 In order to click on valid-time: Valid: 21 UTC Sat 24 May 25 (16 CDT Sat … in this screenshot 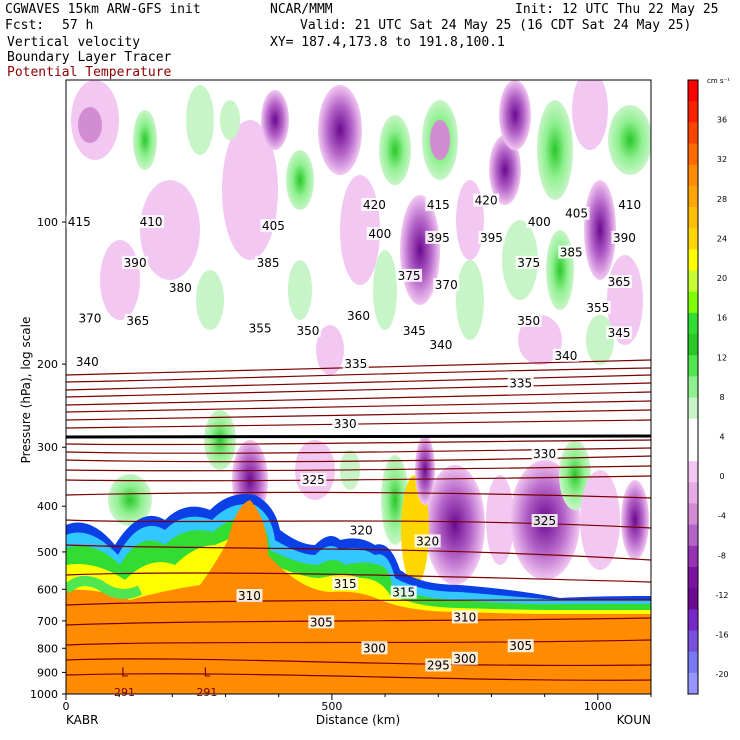, I will do `click(496, 25)`.